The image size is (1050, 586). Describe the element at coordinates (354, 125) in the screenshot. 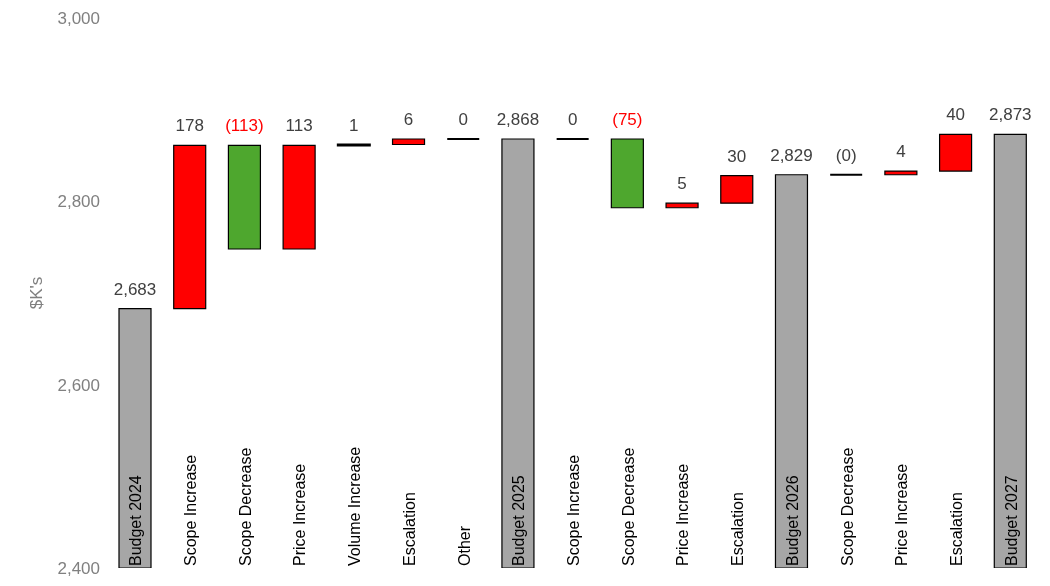

I see `data-label: 1` at that location.